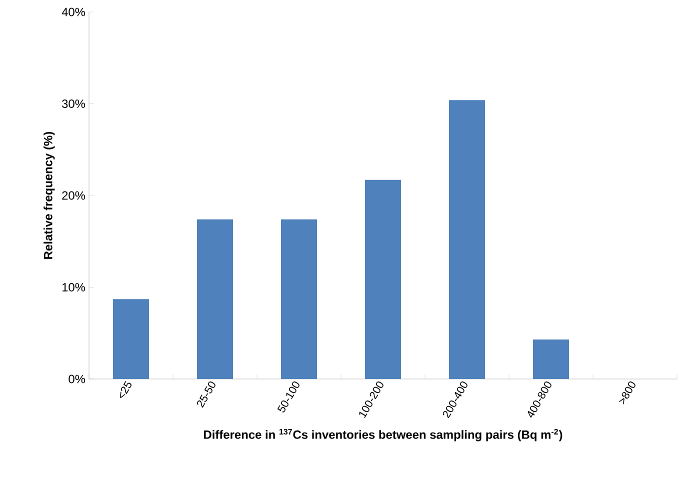 This screenshot has height=482, width=681. I want to click on y-tick-label: 30%, so click(74, 104).